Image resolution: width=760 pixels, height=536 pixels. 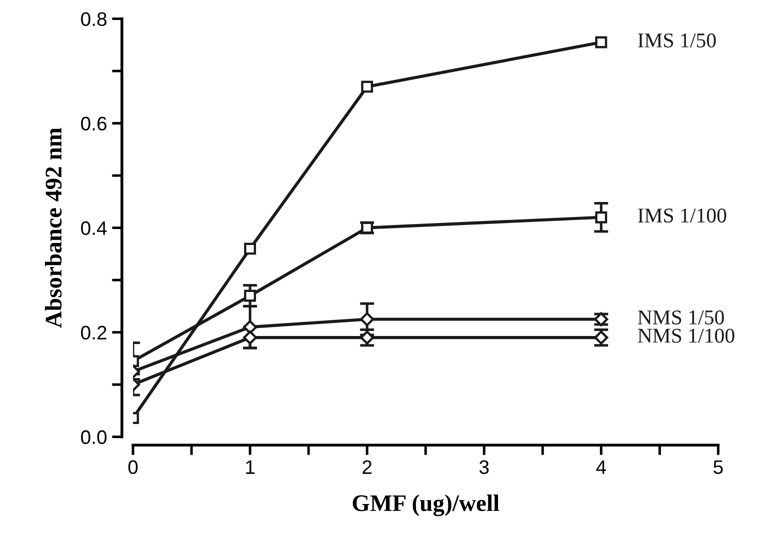 I want to click on x-tick-label: 1, so click(x=250, y=467).